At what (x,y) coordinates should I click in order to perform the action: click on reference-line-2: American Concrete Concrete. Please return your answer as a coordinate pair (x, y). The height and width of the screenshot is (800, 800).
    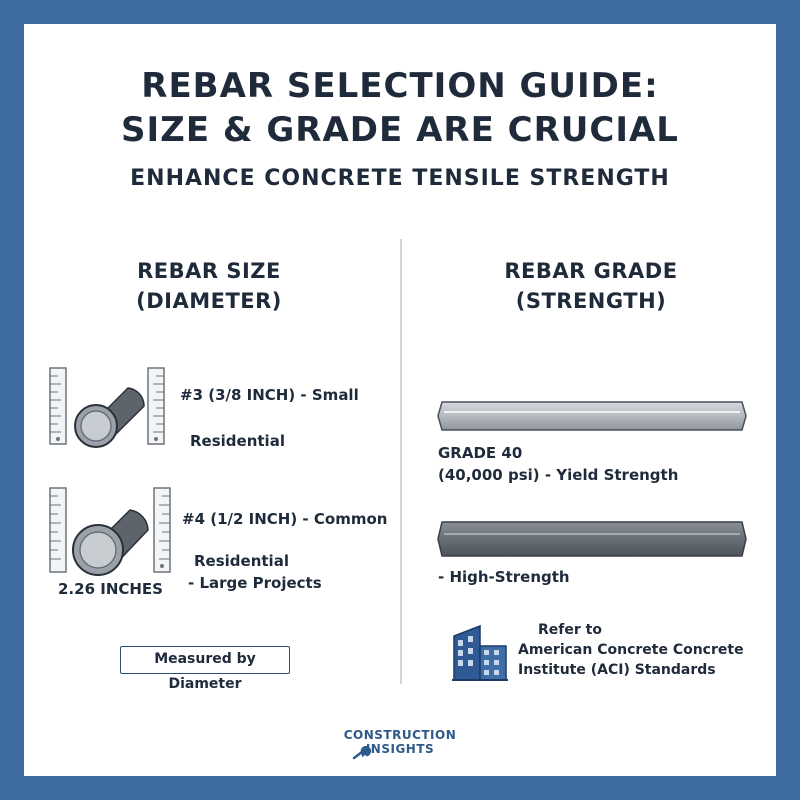
    Looking at the image, I should click on (631, 650).